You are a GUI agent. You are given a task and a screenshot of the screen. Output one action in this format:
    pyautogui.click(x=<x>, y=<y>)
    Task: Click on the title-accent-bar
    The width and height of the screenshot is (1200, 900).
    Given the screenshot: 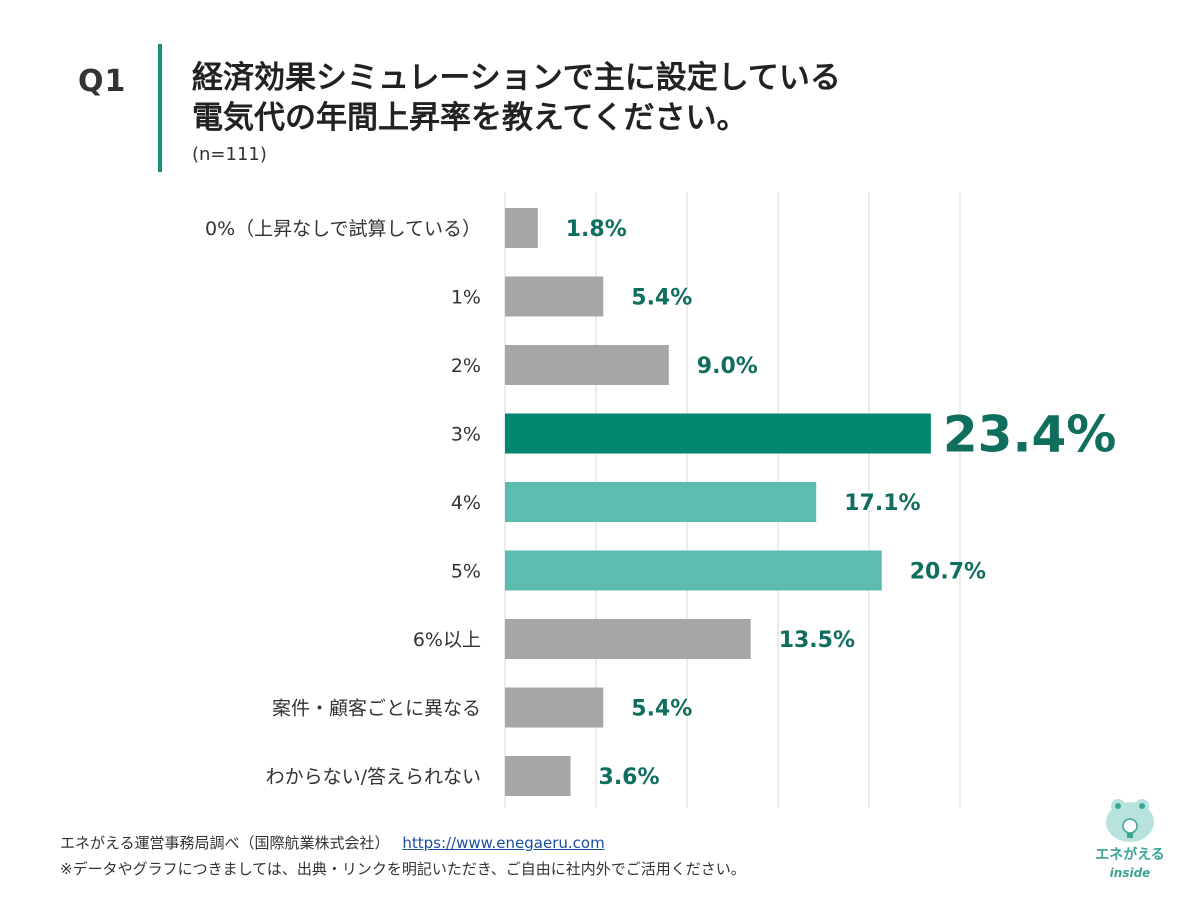 What is the action you would take?
    pyautogui.click(x=160, y=108)
    